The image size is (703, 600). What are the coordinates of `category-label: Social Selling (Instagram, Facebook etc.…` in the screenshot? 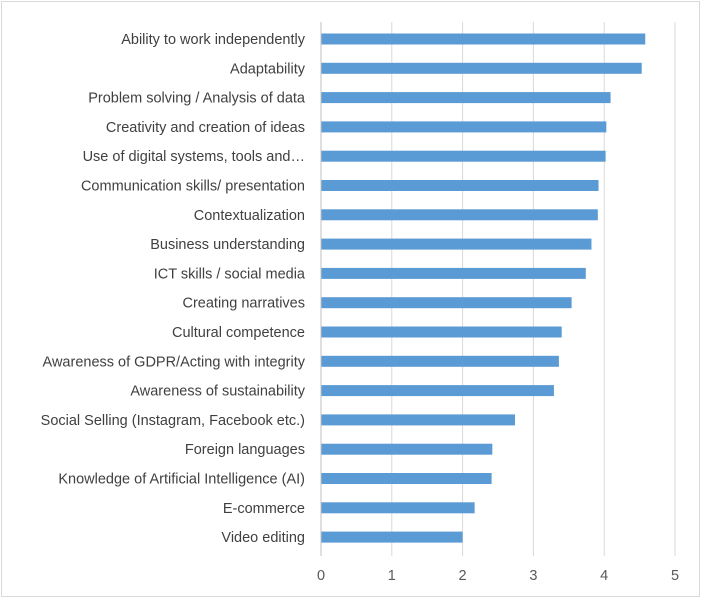 It's located at (173, 421).